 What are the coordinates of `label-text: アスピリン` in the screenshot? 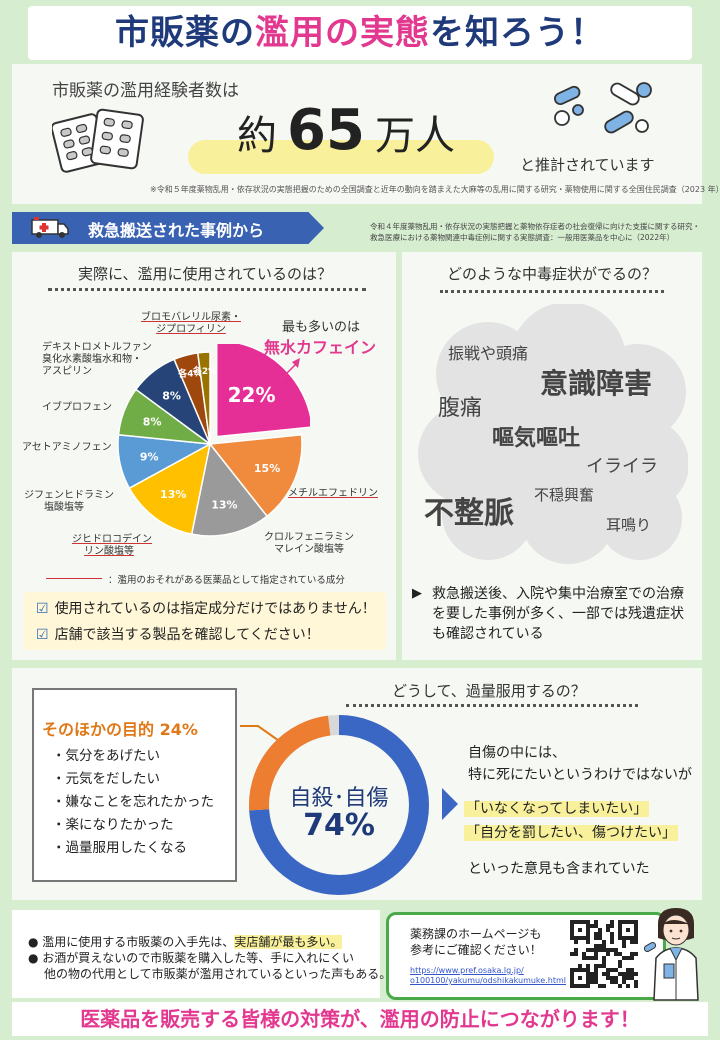 It's located at (67, 371).